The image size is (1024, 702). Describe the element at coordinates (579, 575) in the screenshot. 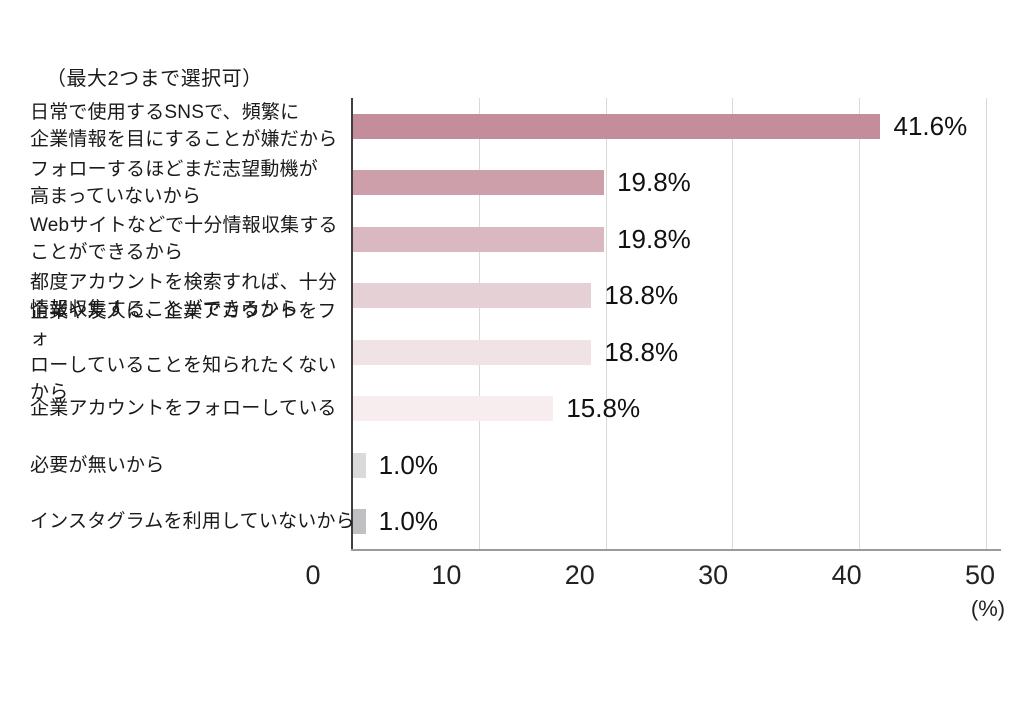

I see `x-tick-label: 20` at that location.